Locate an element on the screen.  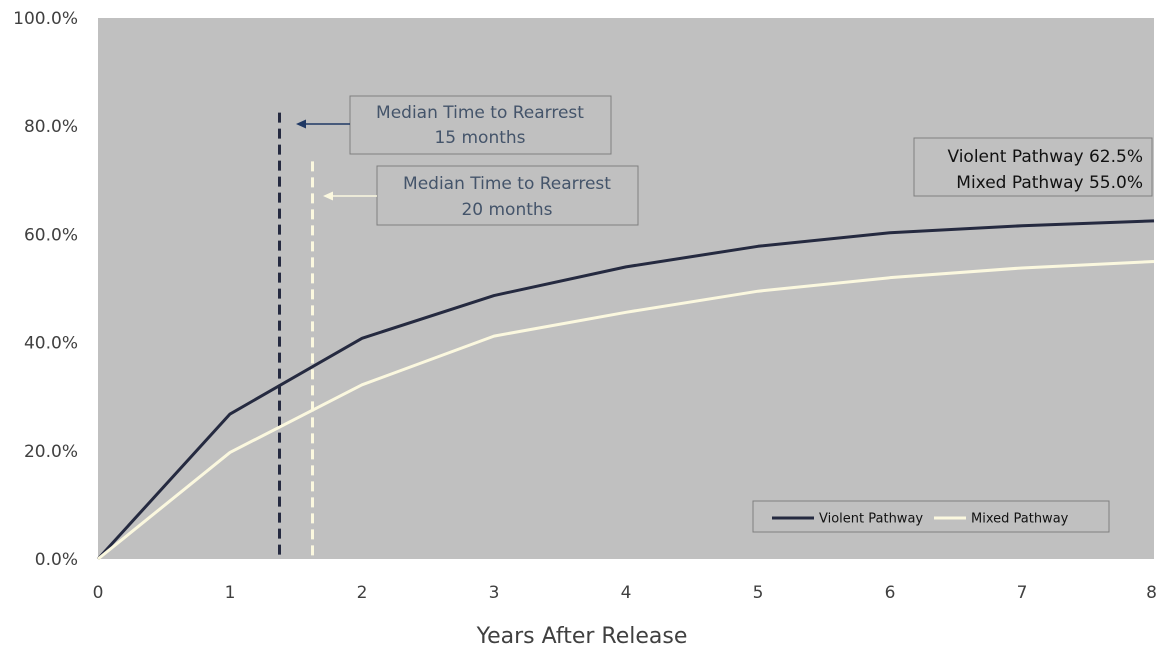
x-tick-label: 2 is located at coordinates (362, 593).